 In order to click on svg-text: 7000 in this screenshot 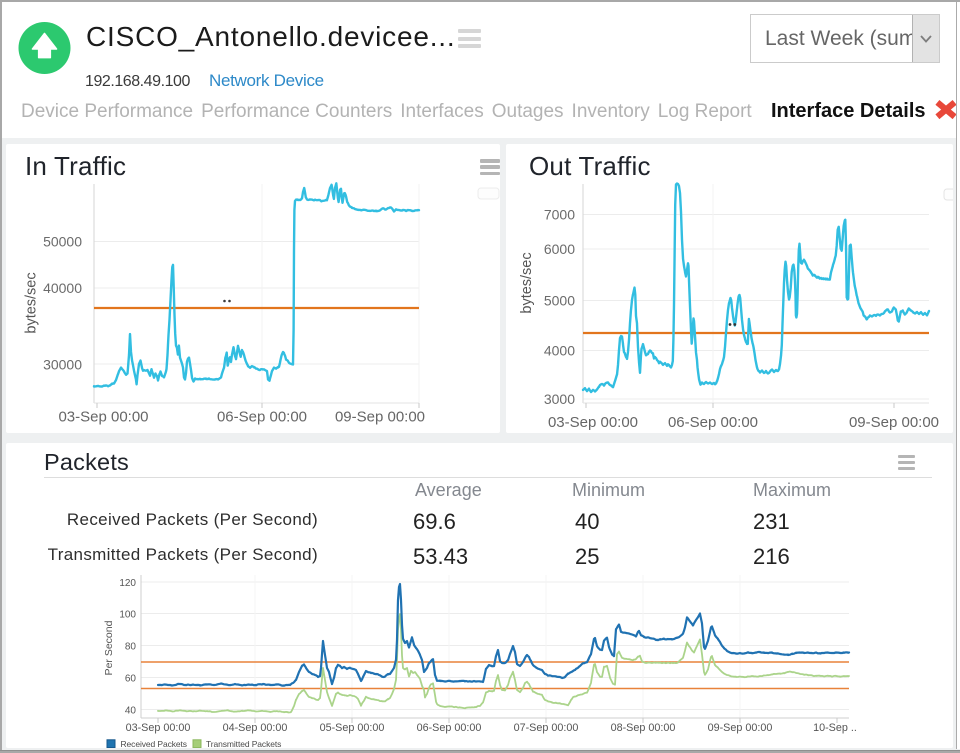, I will do `click(559, 215)`.